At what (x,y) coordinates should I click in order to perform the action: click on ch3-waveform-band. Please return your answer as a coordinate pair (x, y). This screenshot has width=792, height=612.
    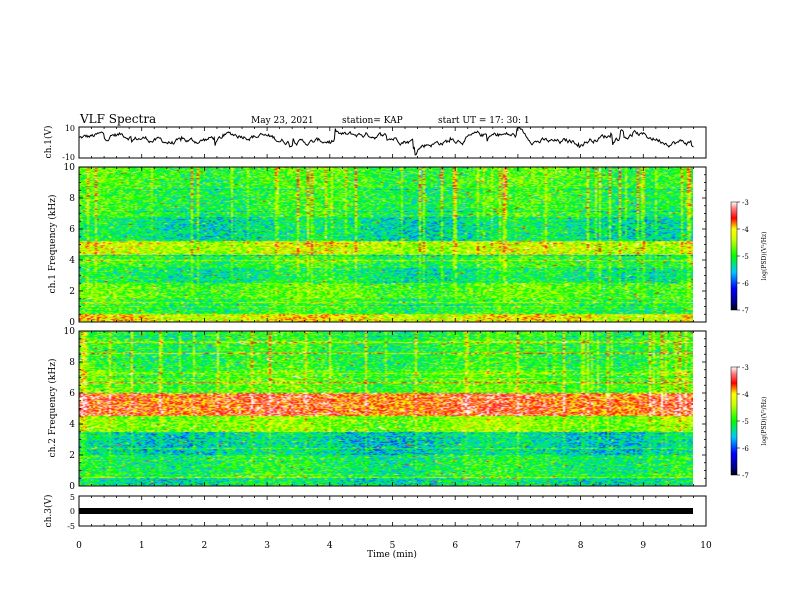
    Looking at the image, I should click on (386, 511).